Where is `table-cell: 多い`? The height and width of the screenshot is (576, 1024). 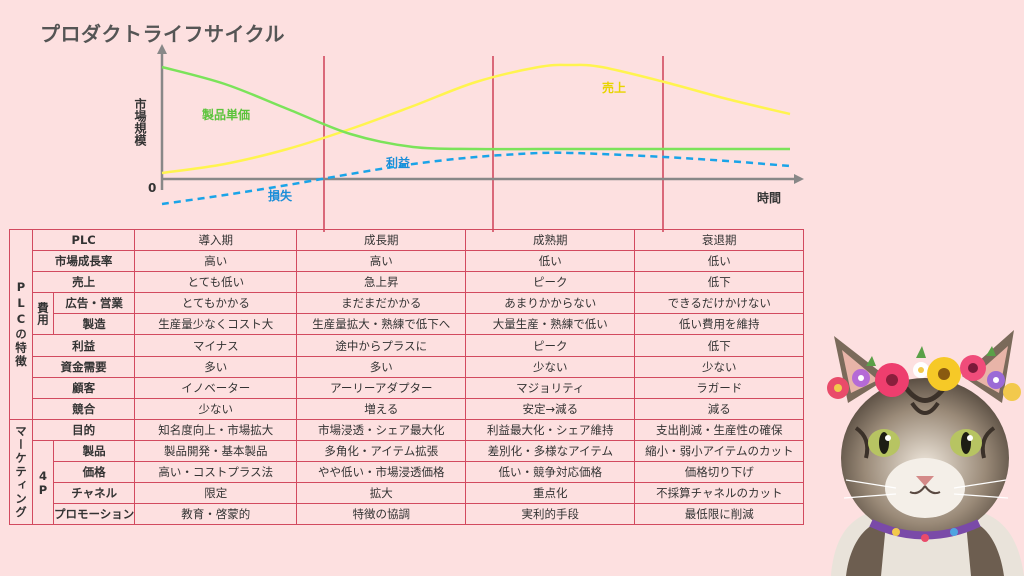 table-cell: 多い is located at coordinates (381, 366).